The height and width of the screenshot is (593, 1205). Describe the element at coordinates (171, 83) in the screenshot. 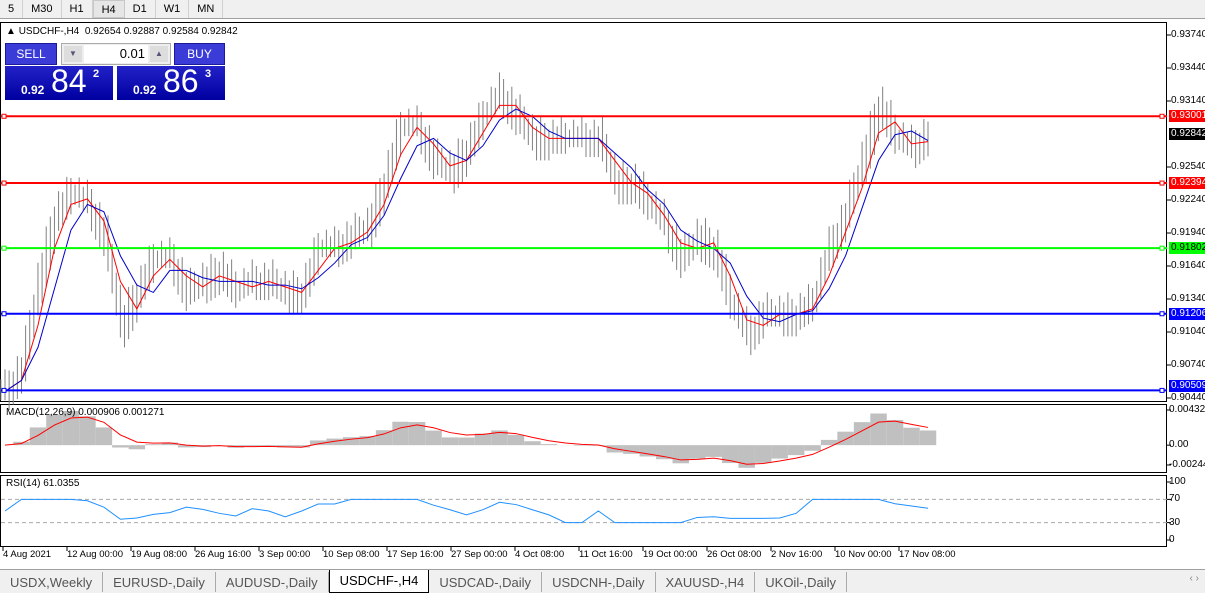

I see `buy-price: 0.92 86 3` at that location.